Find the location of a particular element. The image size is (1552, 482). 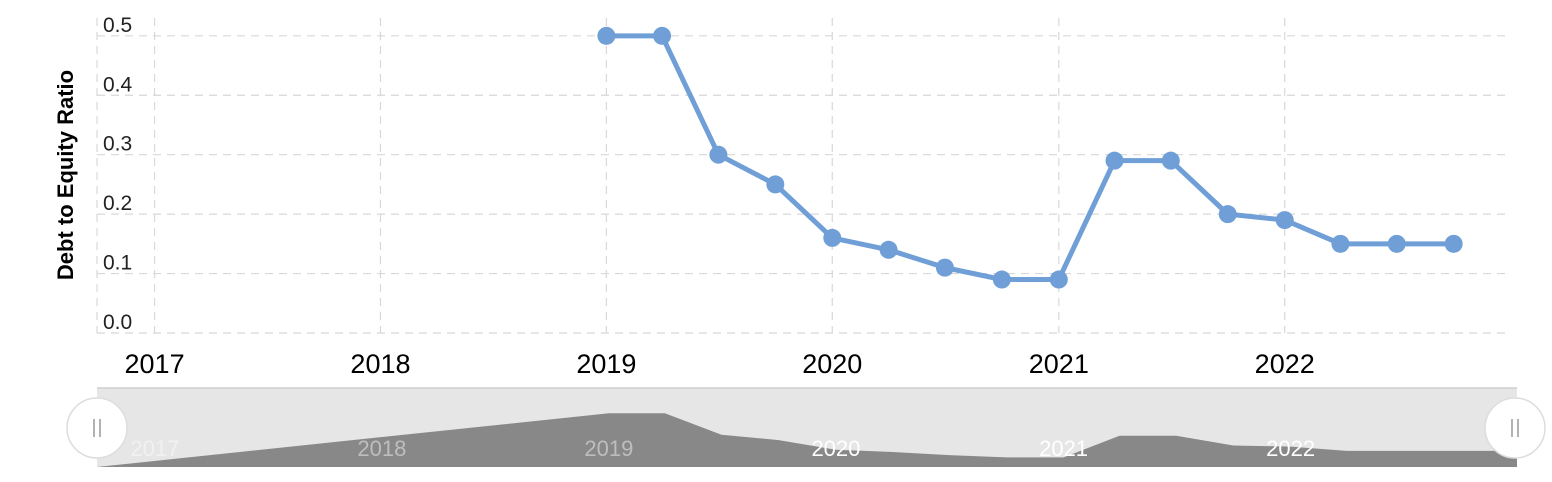

navigator-area is located at coordinates (807, 440).